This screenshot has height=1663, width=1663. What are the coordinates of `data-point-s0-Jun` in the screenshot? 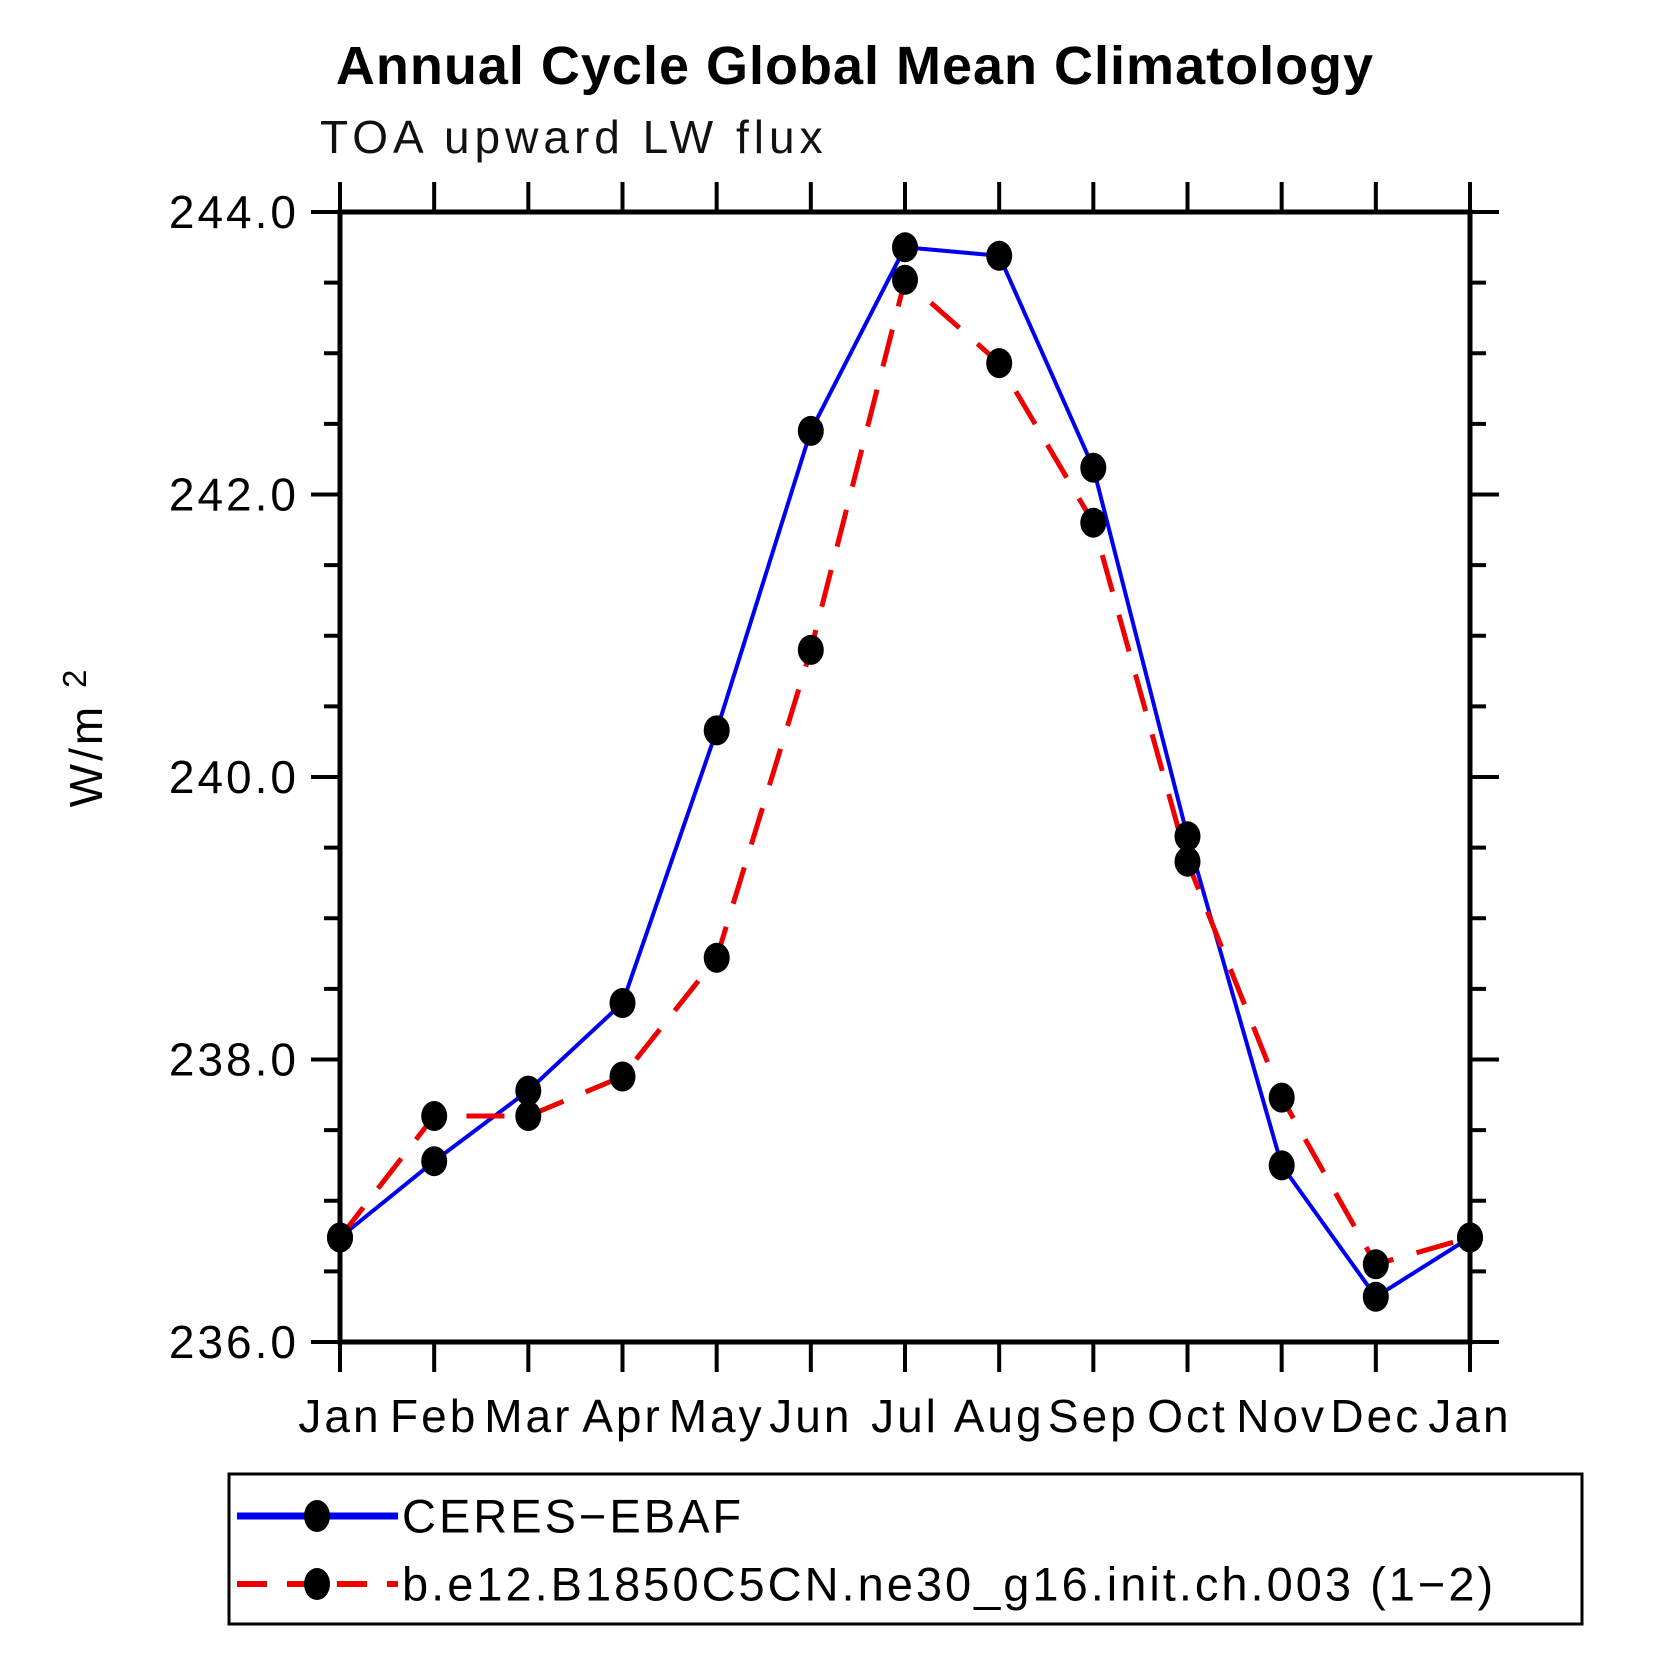 It's located at (810, 430).